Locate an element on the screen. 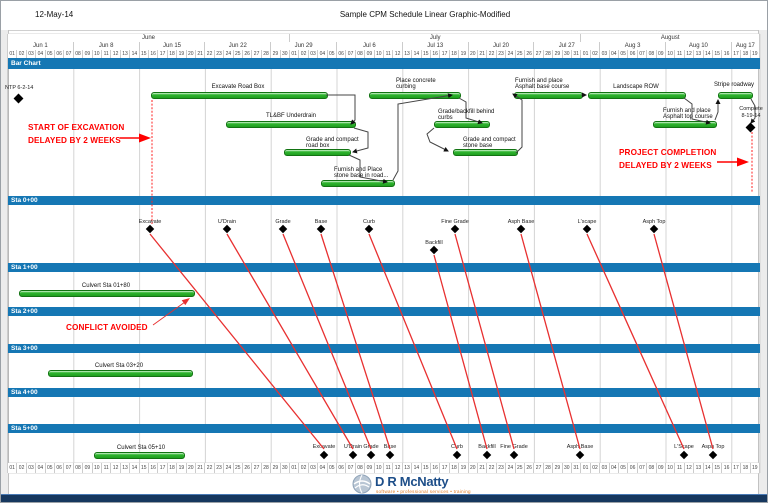 The width and height of the screenshot is (768, 503). culvert-bar-label: Culvert Sta 03+20 is located at coordinates (119, 366).